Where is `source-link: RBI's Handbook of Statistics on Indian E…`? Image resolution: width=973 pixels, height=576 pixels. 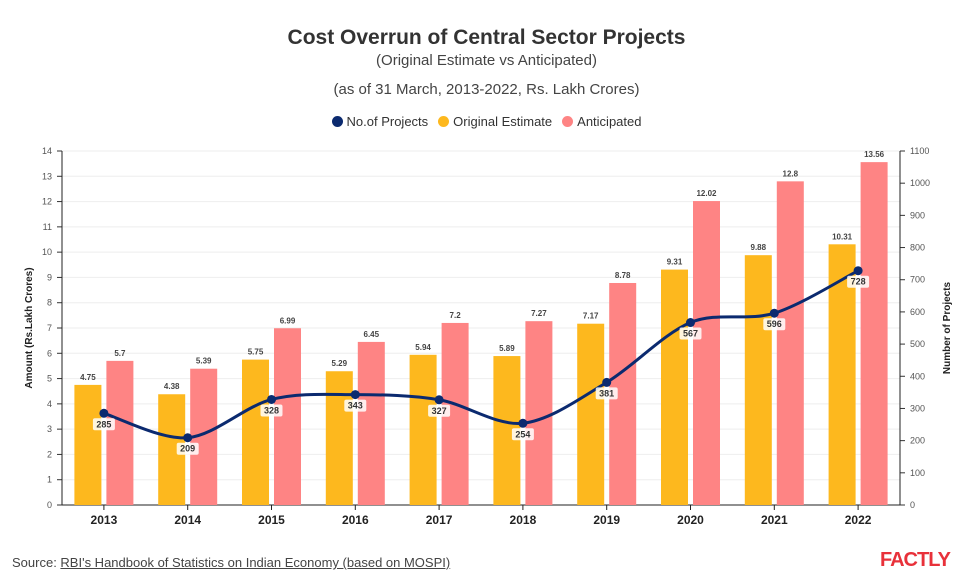
source-link: RBI's Handbook of Statistics on Indian E… is located at coordinates (255, 562).